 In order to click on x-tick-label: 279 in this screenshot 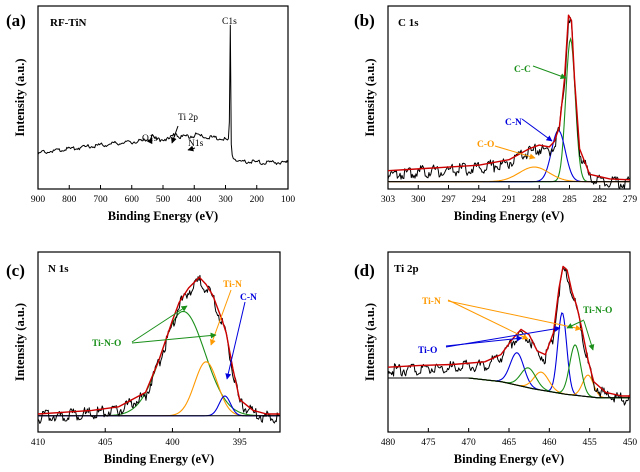, I will do `click(630, 200)`.